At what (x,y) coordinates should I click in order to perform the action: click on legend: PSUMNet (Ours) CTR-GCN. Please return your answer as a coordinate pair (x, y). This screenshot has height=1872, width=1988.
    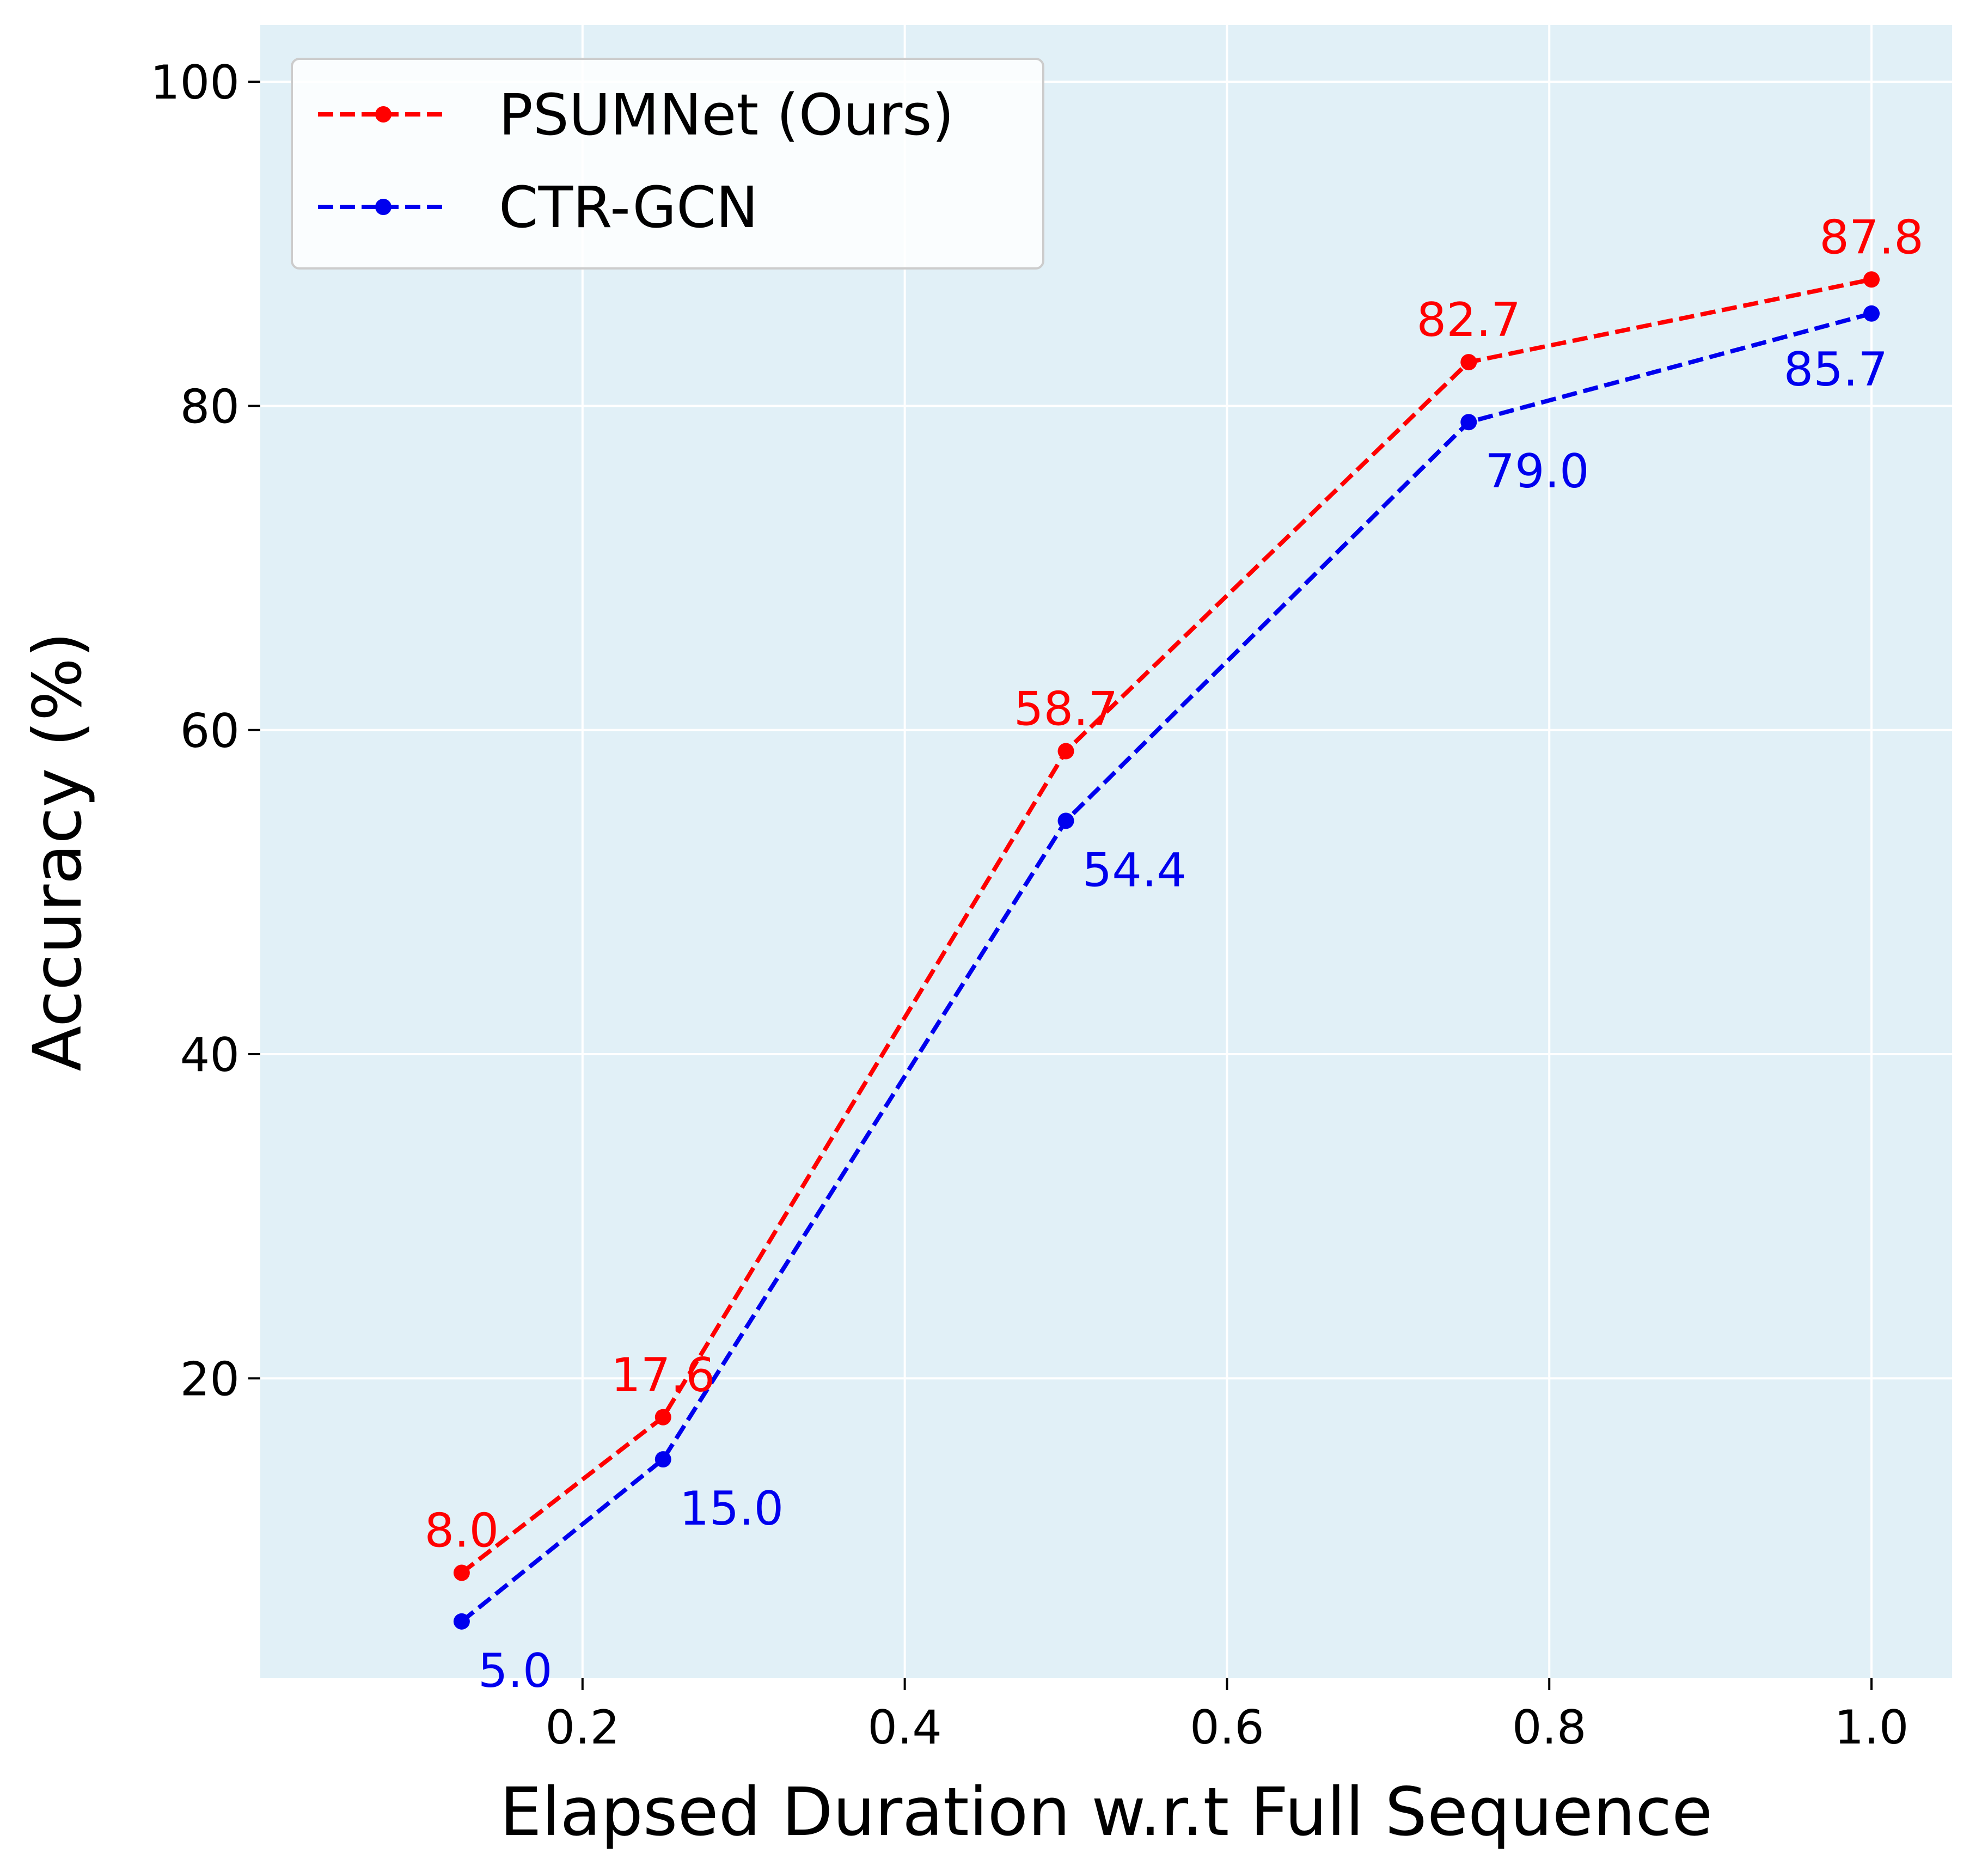
    Looking at the image, I should click on (667, 164).